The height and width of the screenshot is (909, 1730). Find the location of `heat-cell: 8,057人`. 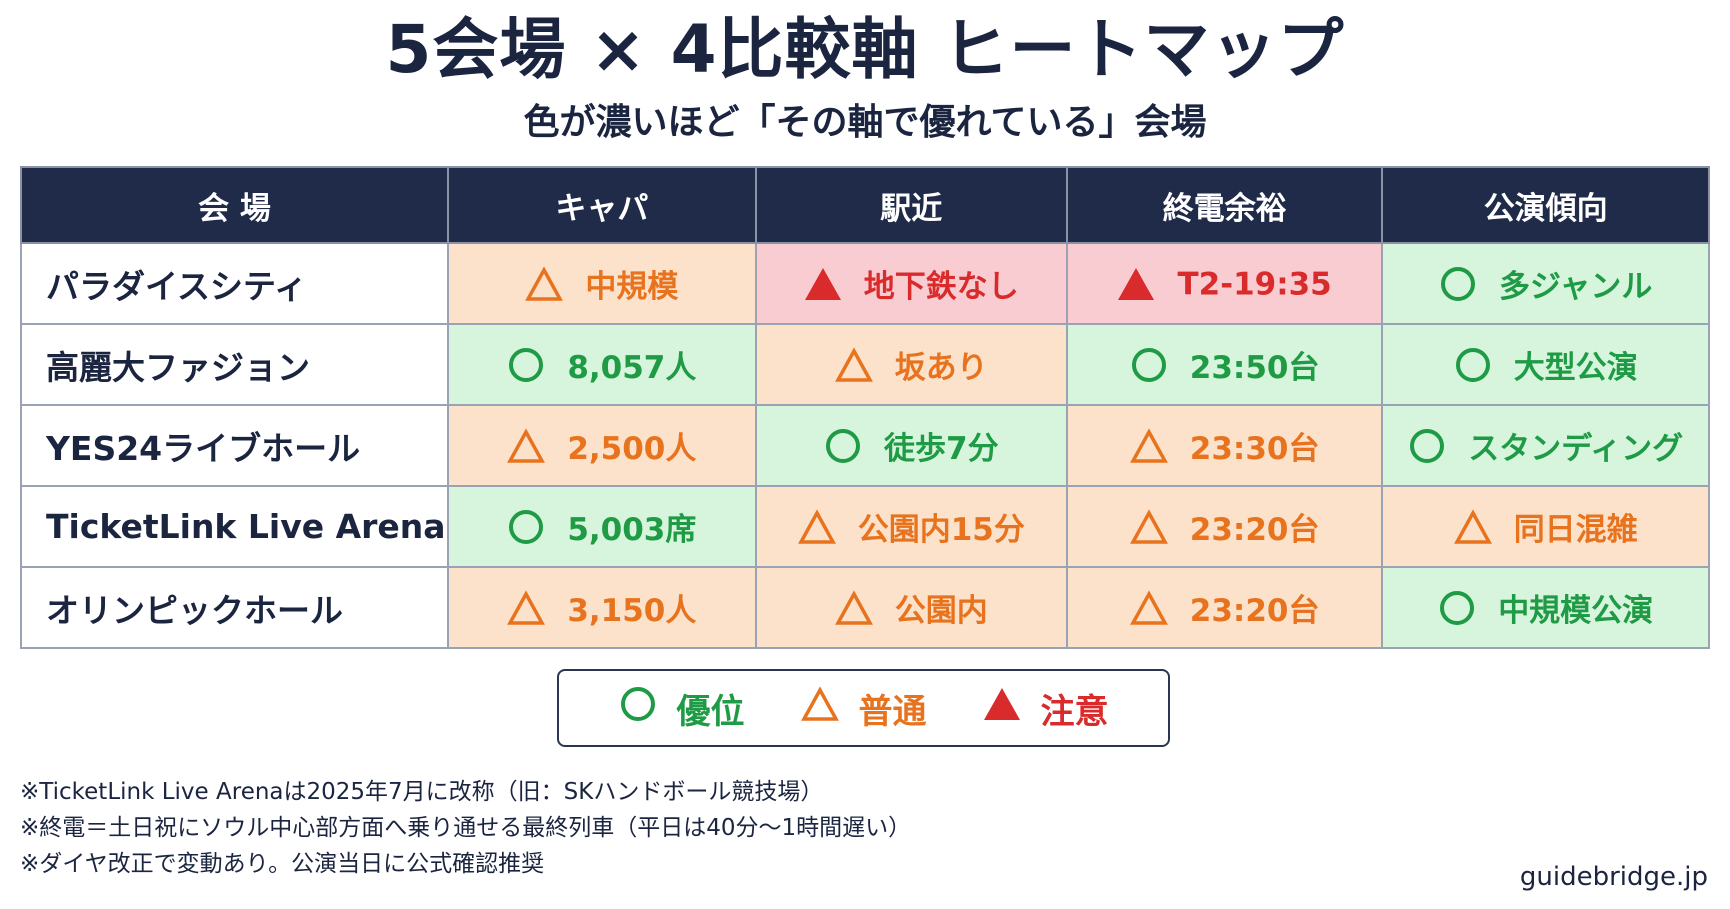

heat-cell: 8,057人 is located at coordinates (601, 364).